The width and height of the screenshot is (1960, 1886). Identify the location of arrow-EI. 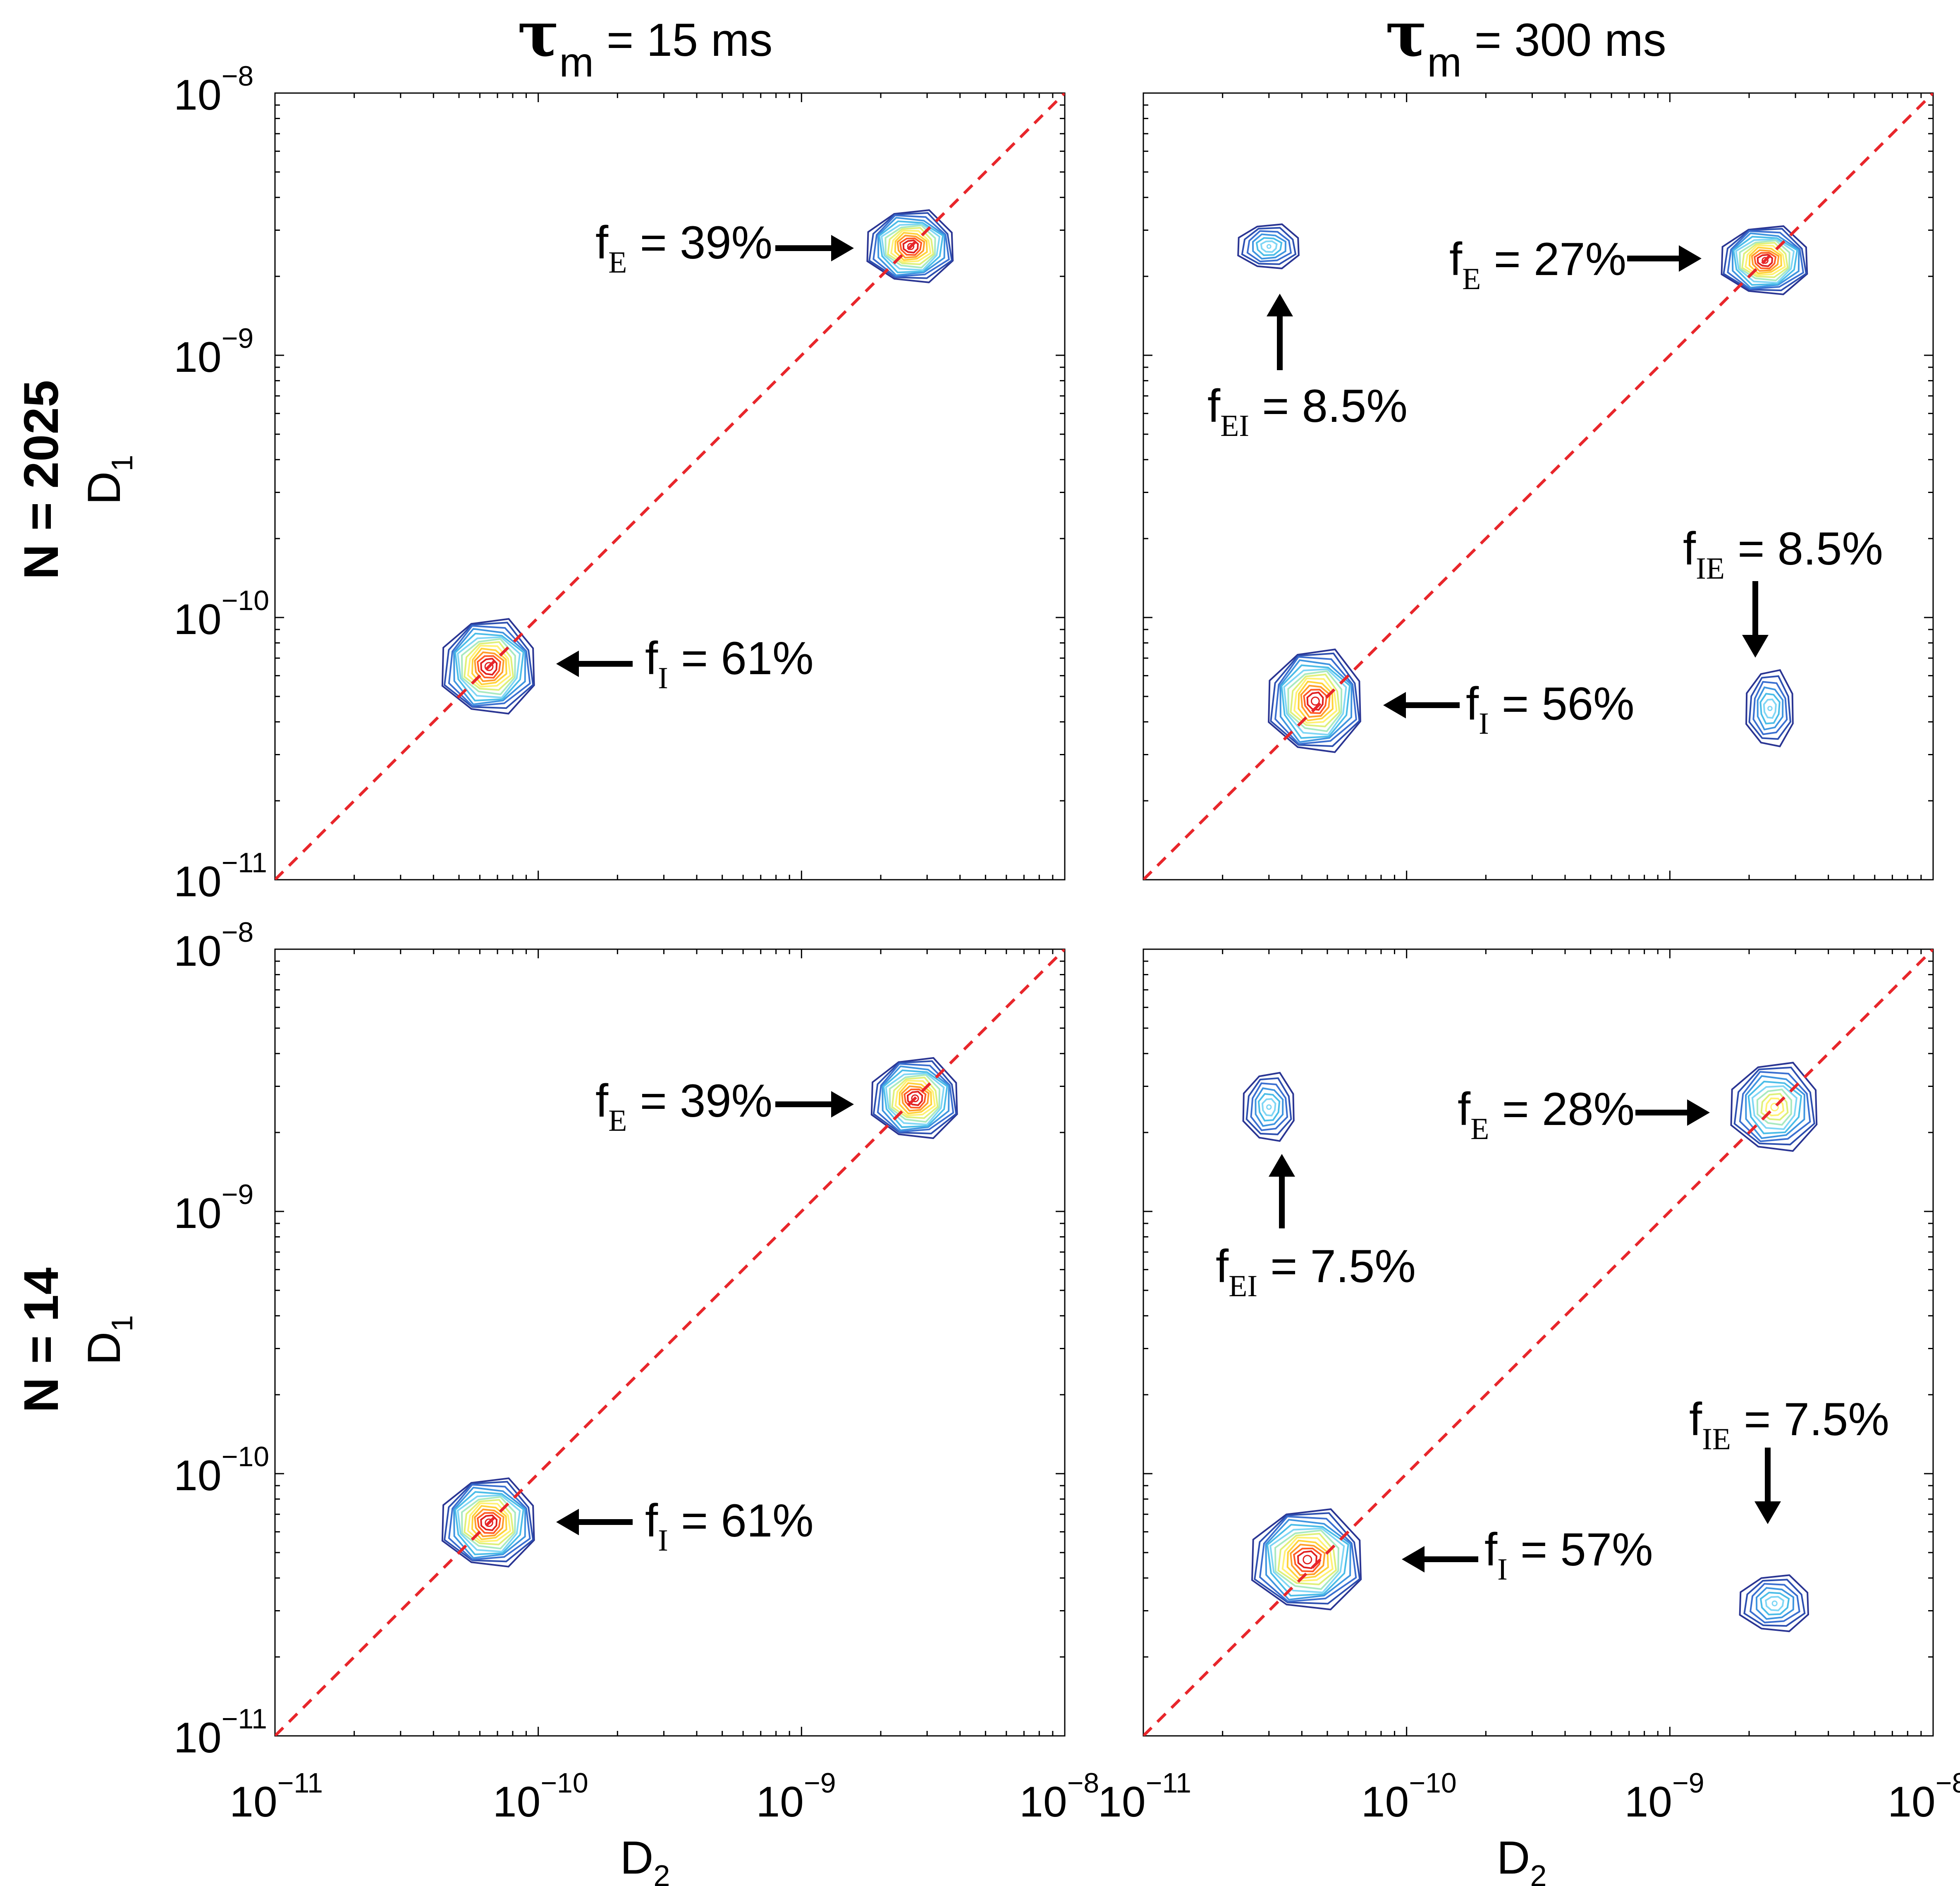
(1282, 1191).